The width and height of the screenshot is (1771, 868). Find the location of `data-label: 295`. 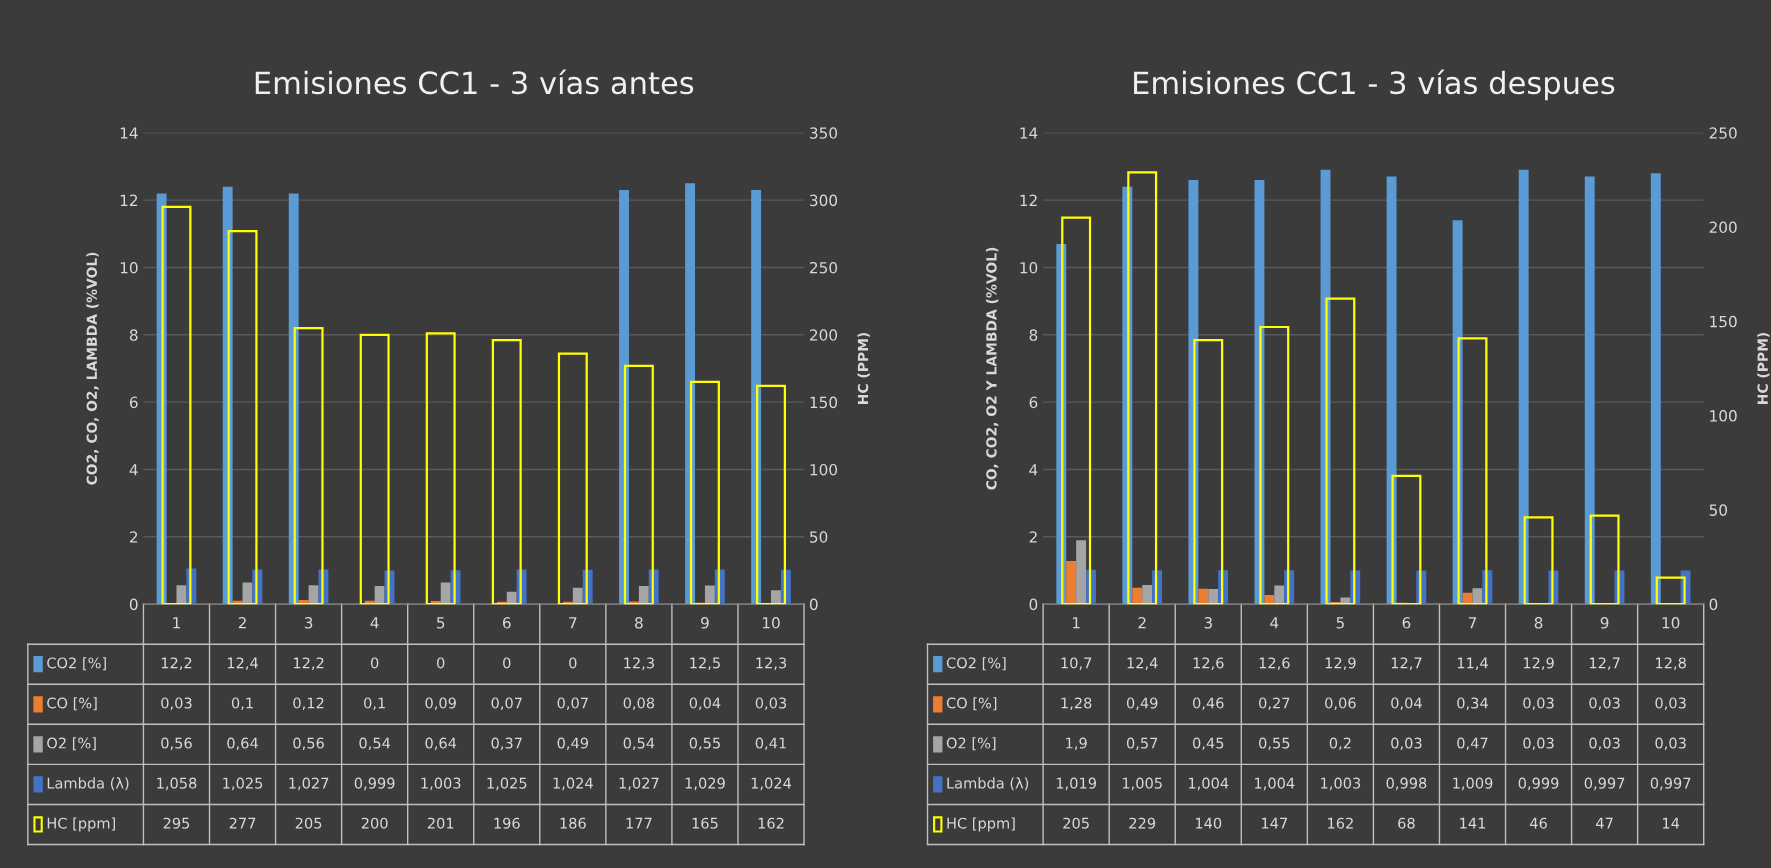

data-label: 295 is located at coordinates (176, 823).